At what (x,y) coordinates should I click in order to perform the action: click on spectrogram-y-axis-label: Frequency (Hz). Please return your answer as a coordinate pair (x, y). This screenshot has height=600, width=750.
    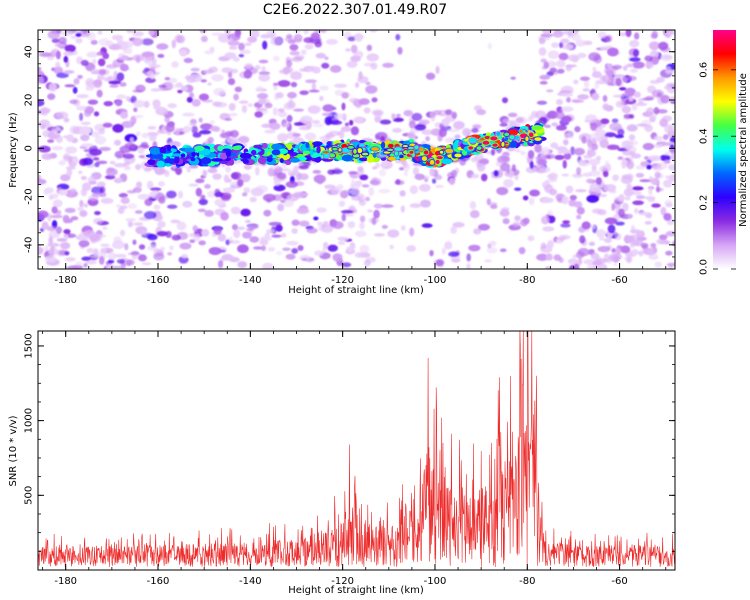
    Looking at the image, I should click on (13, 150).